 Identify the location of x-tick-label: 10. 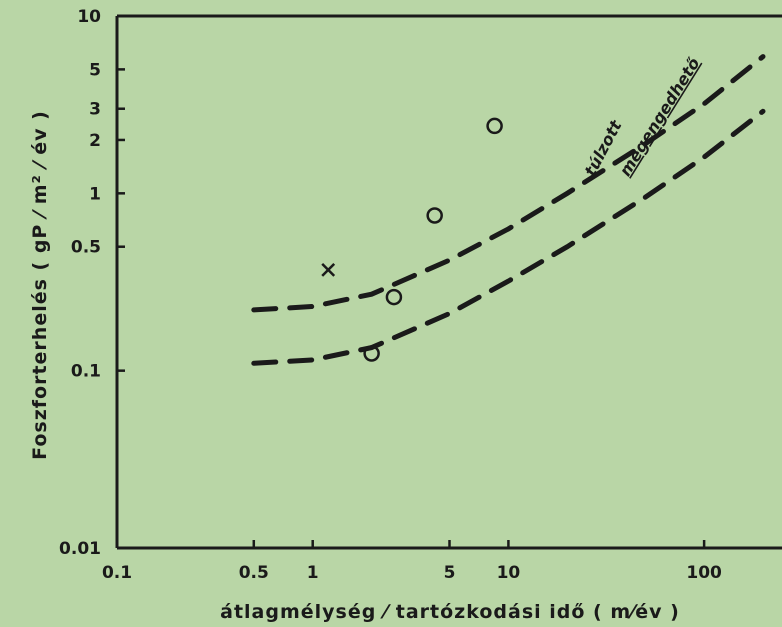
(509, 573).